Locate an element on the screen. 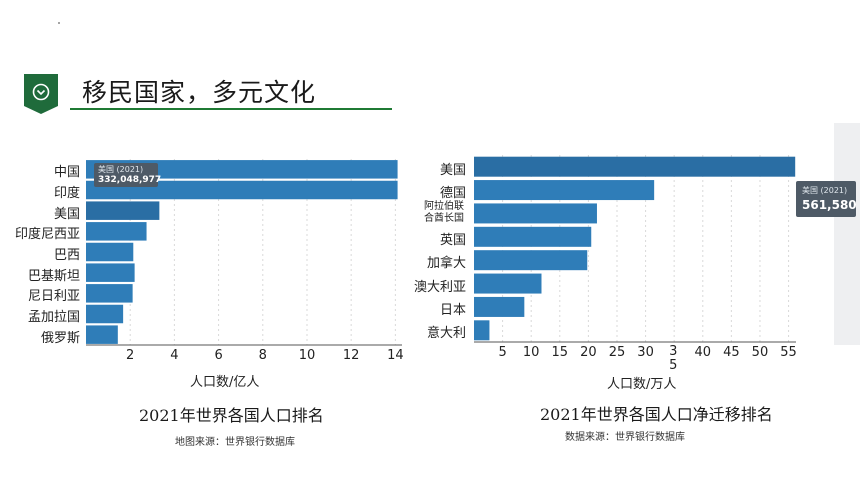  chart1-category-label: 巴西 is located at coordinates (66, 255).